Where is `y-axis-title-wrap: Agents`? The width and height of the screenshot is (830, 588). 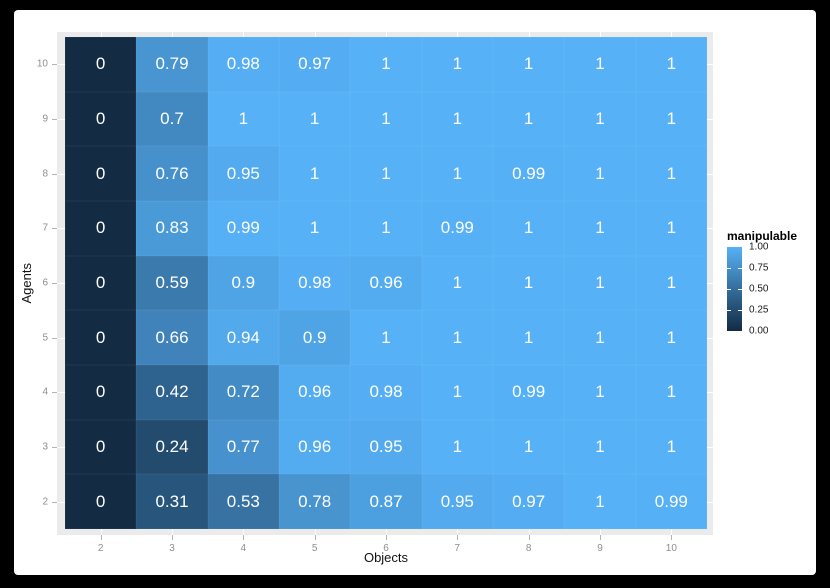
y-axis-title-wrap: Agents is located at coordinates (26, 283).